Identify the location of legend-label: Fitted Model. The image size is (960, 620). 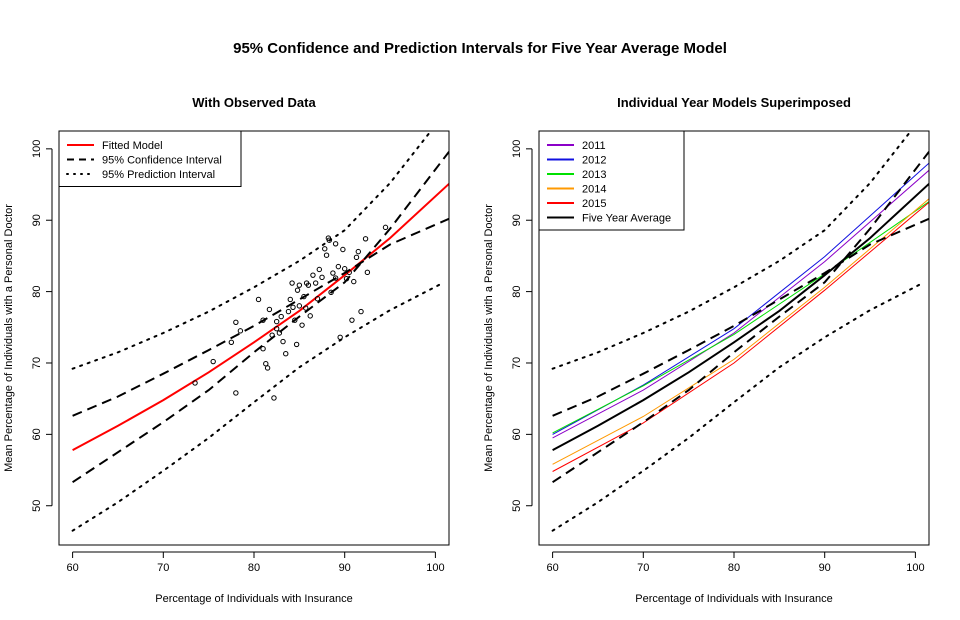
(132, 146).